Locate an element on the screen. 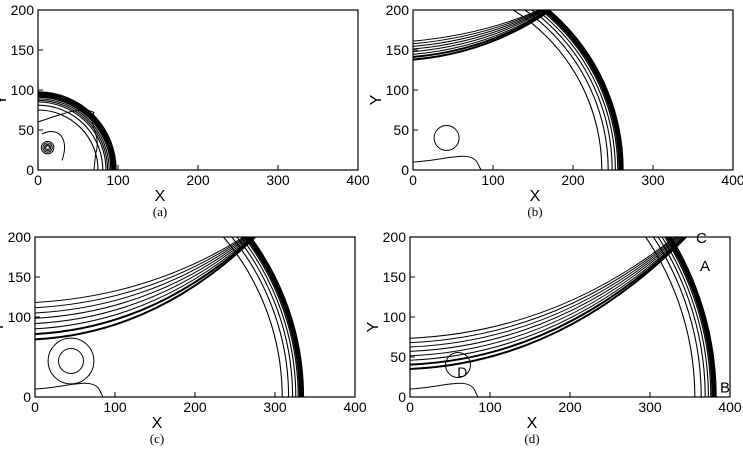 This screenshot has height=454, width=743. panel-caption: (c) is located at coordinates (157, 438).